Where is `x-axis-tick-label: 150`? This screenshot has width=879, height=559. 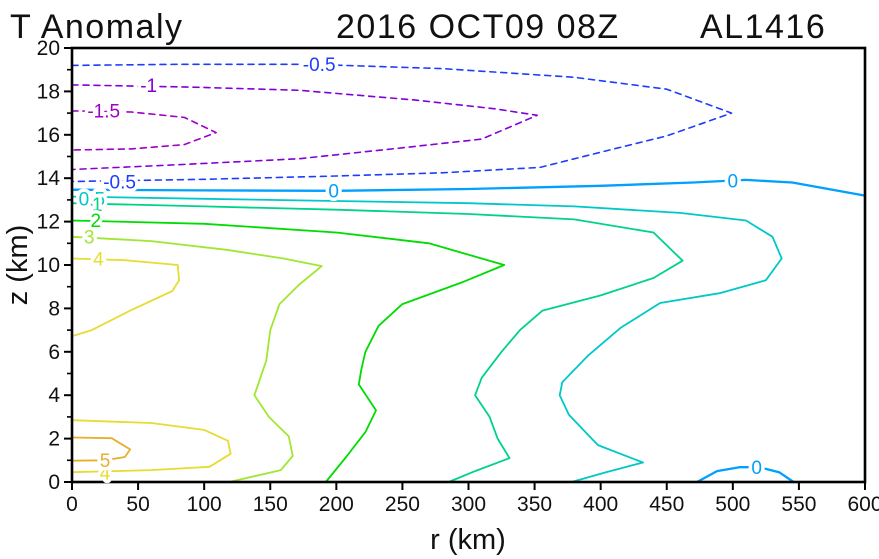
x-axis-tick-label: 150 is located at coordinates (270, 504).